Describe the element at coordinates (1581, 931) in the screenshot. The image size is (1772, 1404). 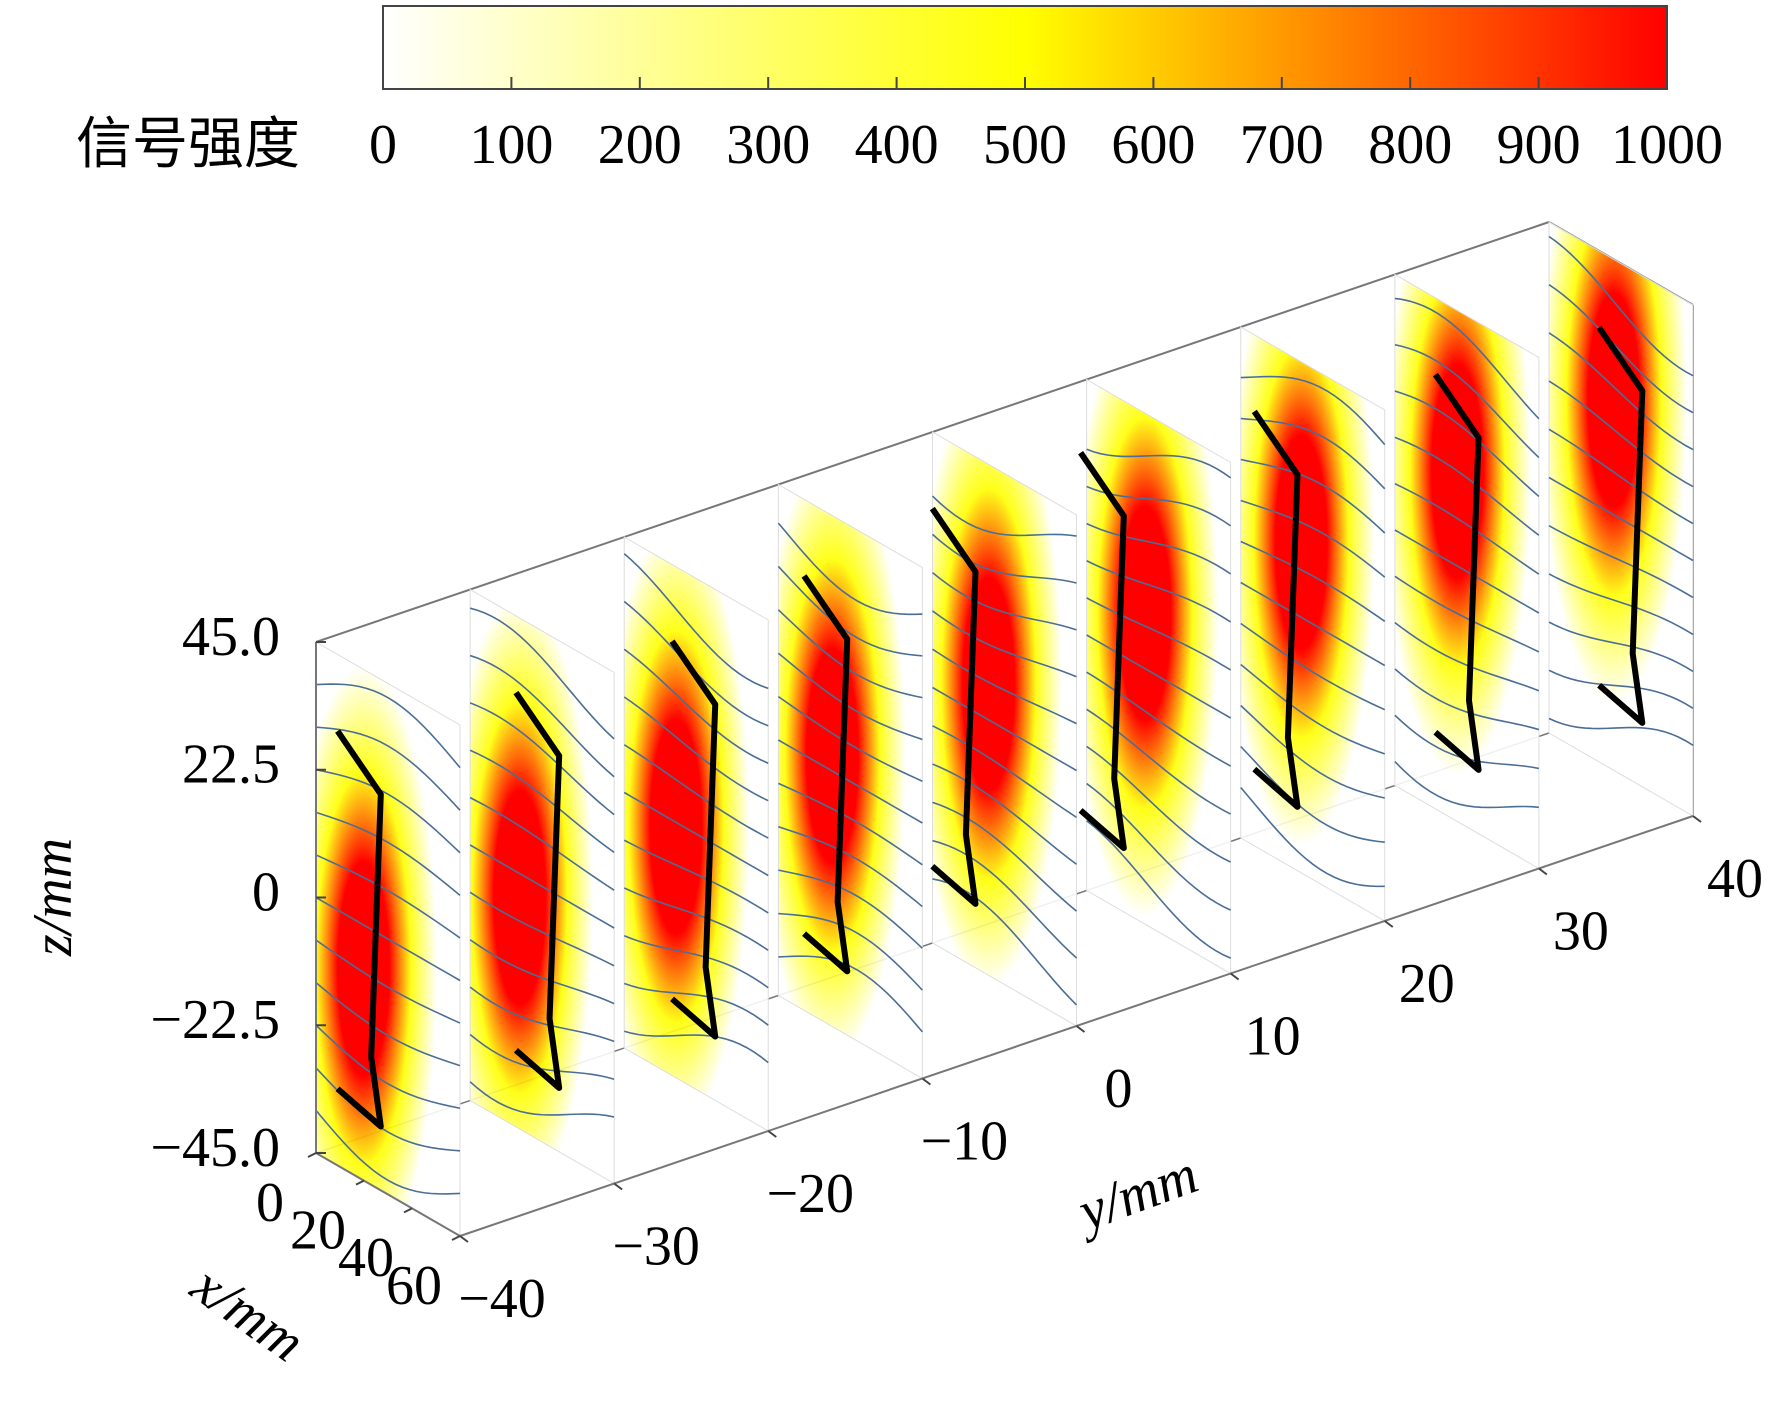
I see `y-tick-label: 30` at that location.